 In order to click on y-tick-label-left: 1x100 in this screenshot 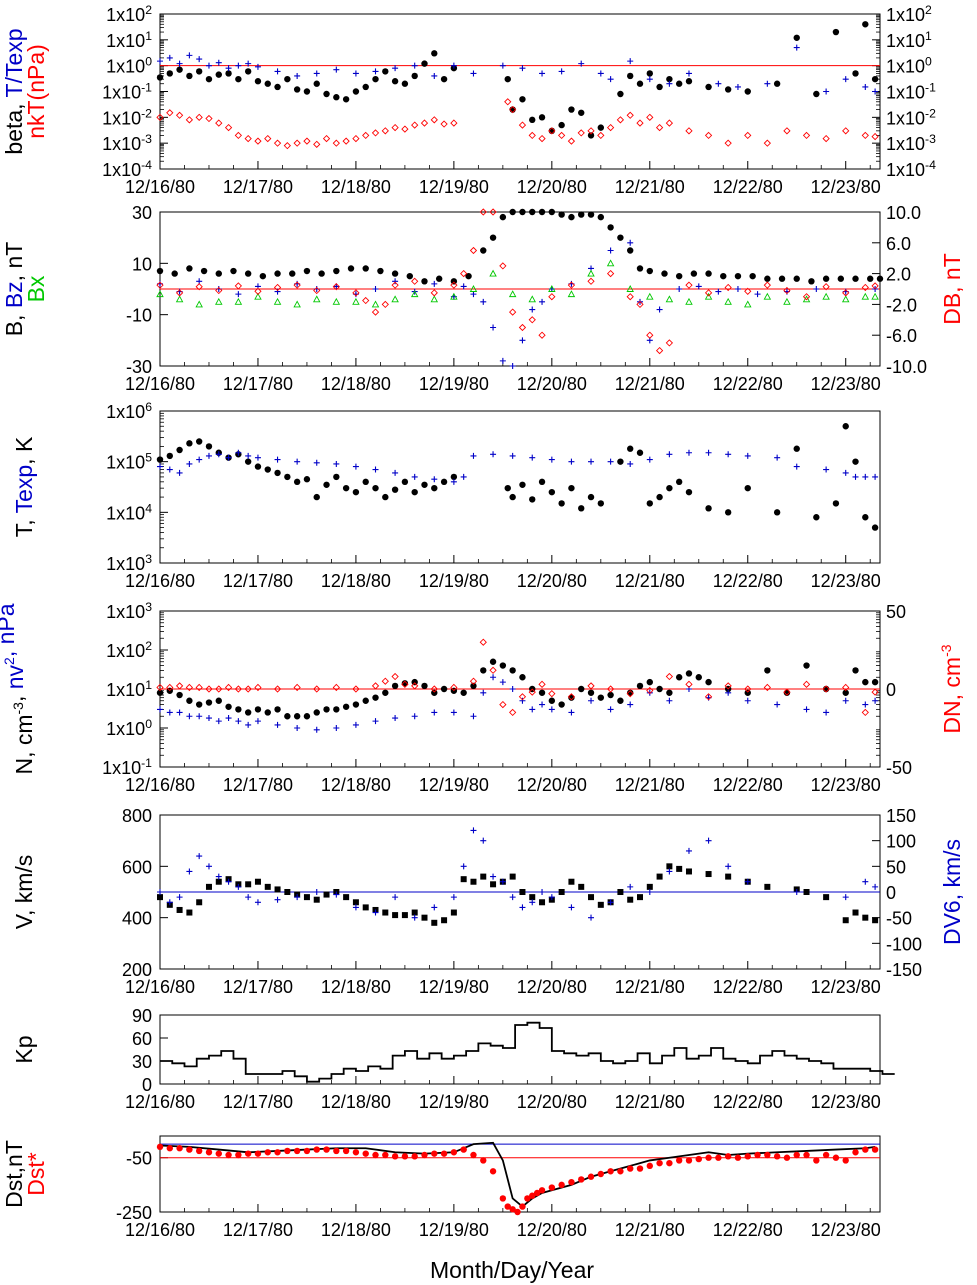, I will do `click(129, 66)`.